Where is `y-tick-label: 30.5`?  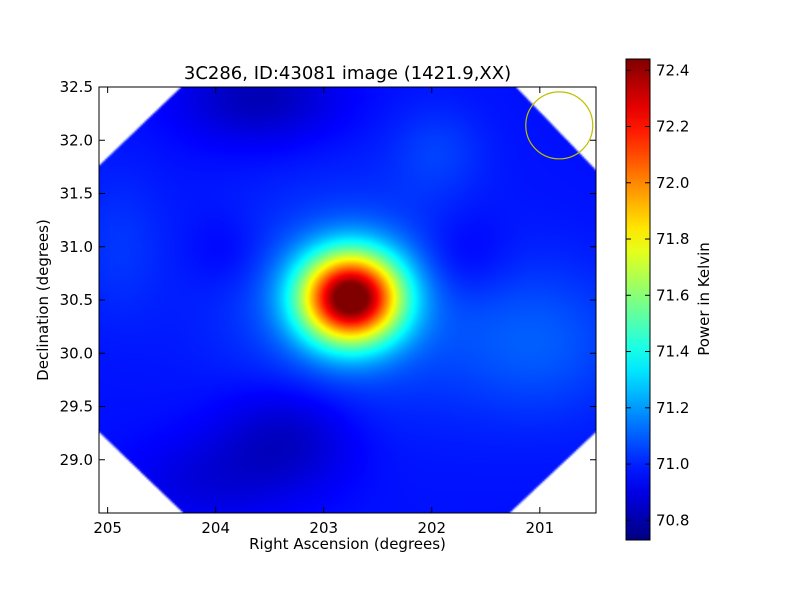 y-tick-label: 30.5 is located at coordinates (76, 300).